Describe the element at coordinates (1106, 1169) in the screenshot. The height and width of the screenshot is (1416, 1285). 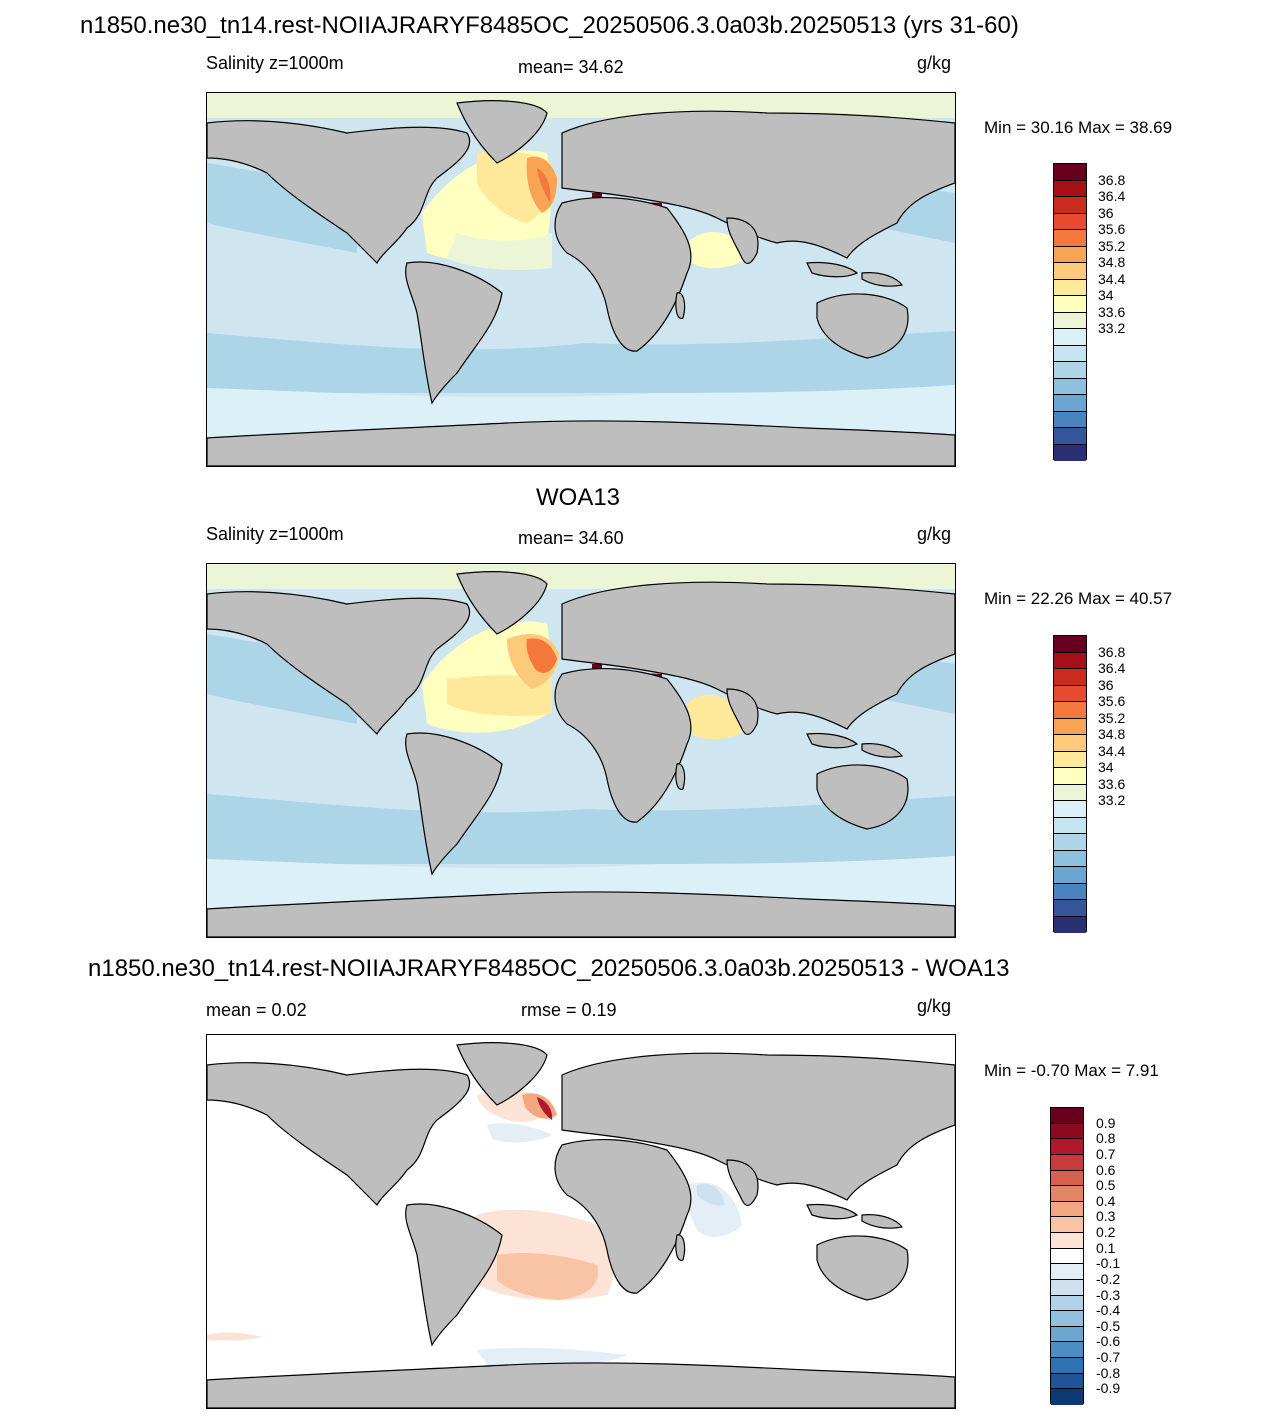
I see `colorbar-tick-label: 0.6` at that location.